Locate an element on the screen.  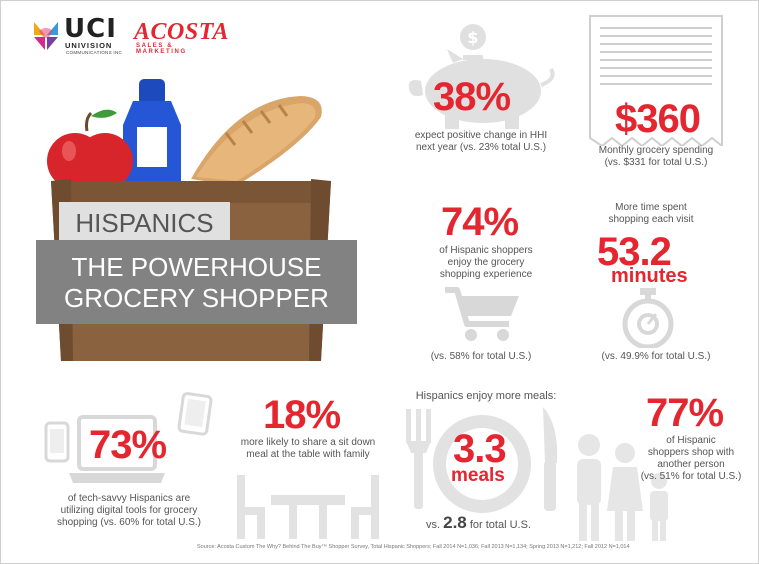
uci-logo-icon is located at coordinates (46, 36).